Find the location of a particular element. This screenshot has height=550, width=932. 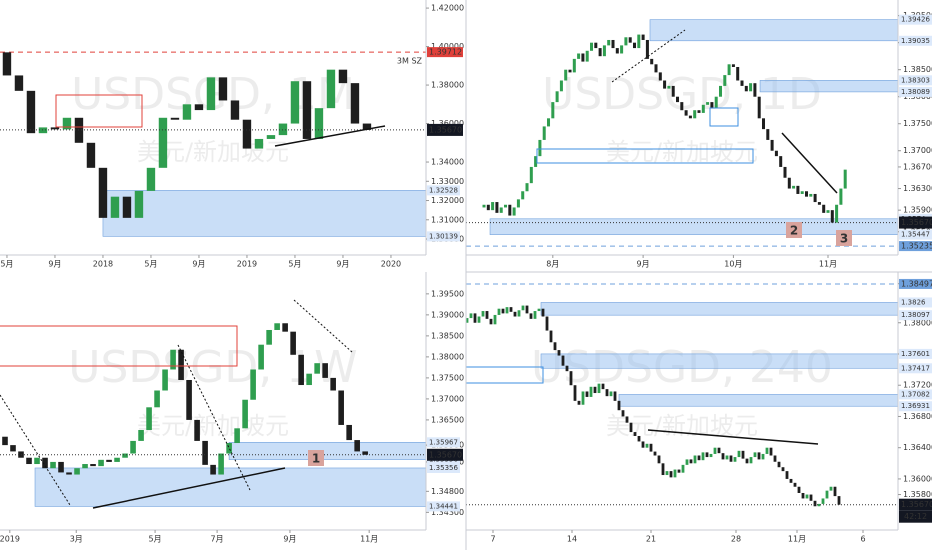

y-tick-label: 1.34000 is located at coordinates (447, 162).